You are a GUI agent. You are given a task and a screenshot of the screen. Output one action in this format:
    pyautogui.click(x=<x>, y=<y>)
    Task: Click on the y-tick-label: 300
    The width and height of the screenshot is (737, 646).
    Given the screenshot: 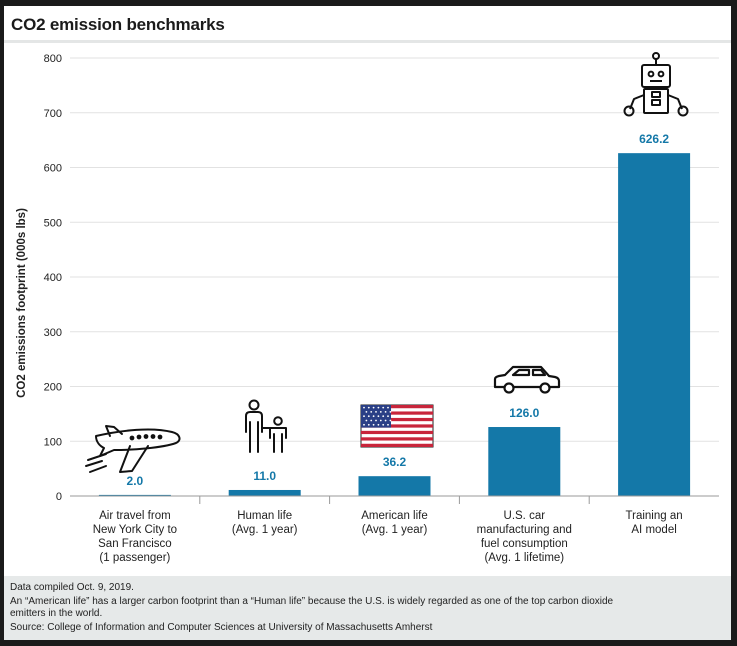 What is the action you would take?
    pyautogui.click(x=53, y=333)
    